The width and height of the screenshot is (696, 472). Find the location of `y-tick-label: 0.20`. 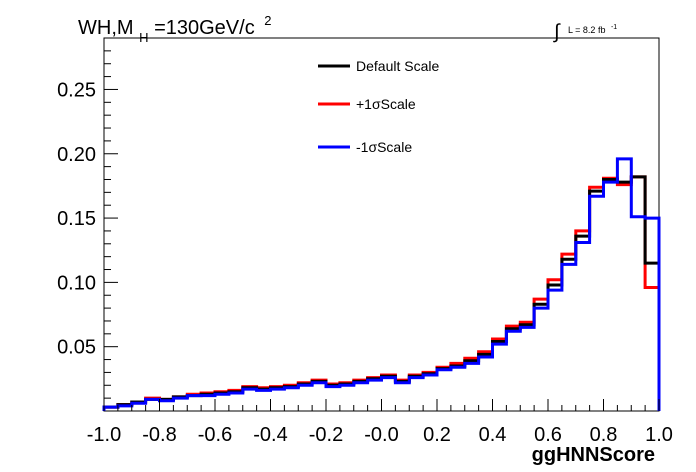

y-tick-label: 0.20 is located at coordinates (76, 155).